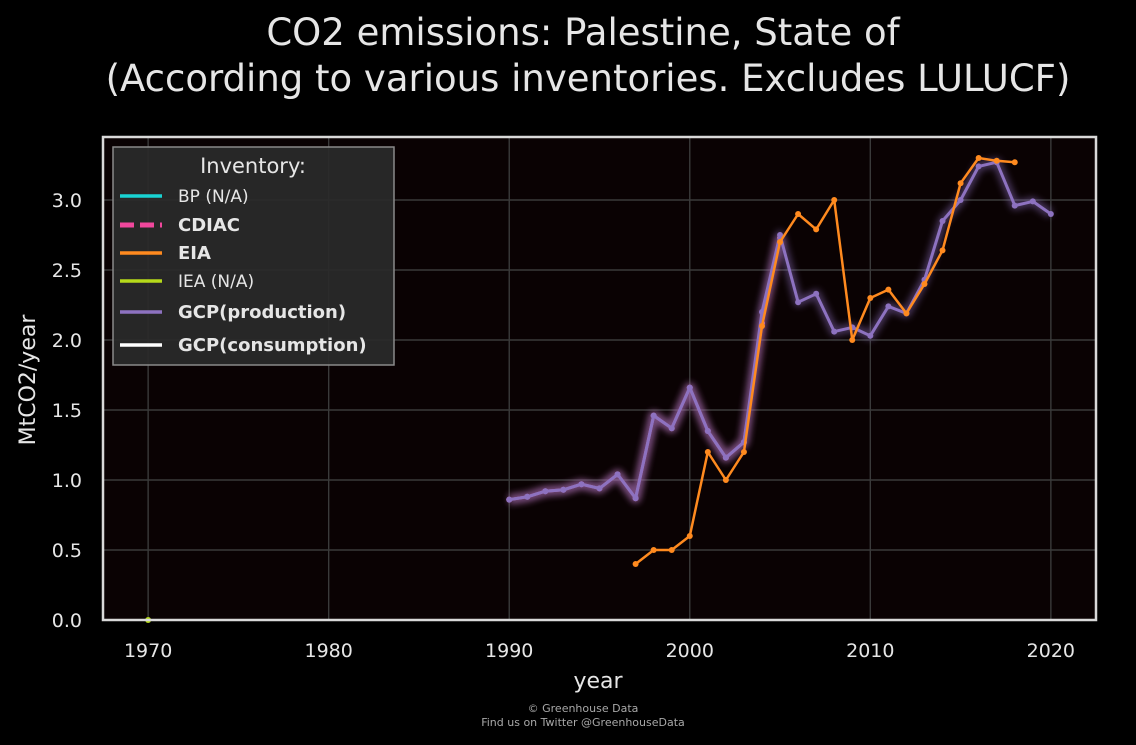 The height and width of the screenshot is (745, 1136). I want to click on x-axis-label: year, so click(598, 681).